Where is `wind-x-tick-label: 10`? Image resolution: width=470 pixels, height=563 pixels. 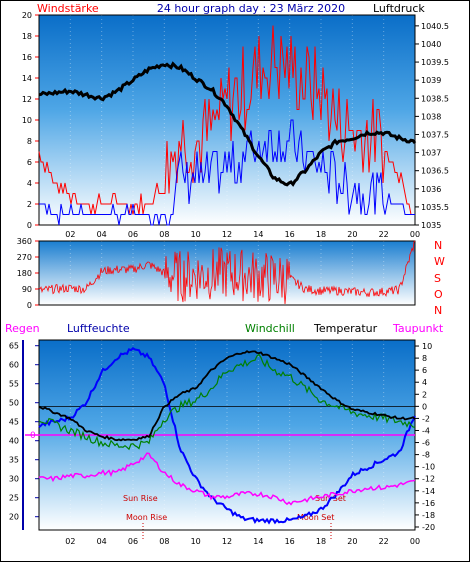 wind-x-tick-label: 10 is located at coordinates (196, 234).